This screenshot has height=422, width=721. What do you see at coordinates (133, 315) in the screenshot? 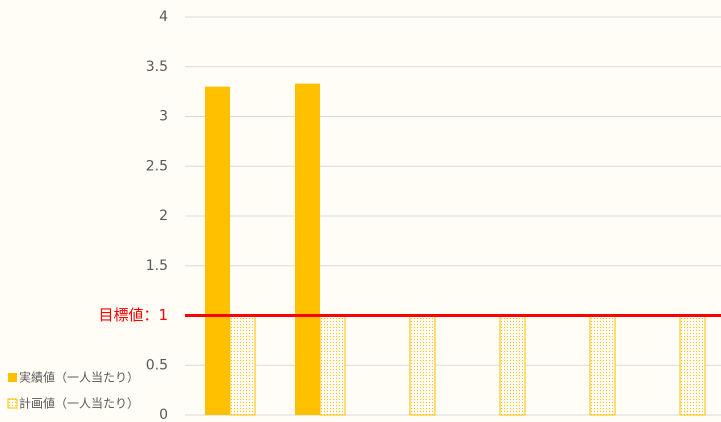
I see `y-tick-label: 目標値：1` at bounding box center [133, 315].